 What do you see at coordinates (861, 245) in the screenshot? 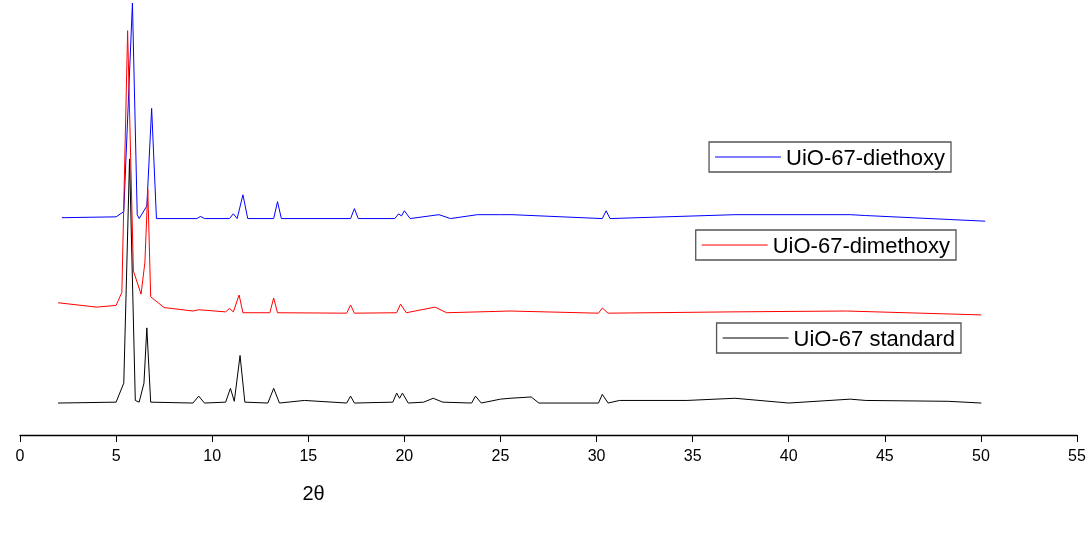
I see `legend-label: UiO-67-dimethoxy` at bounding box center [861, 245].